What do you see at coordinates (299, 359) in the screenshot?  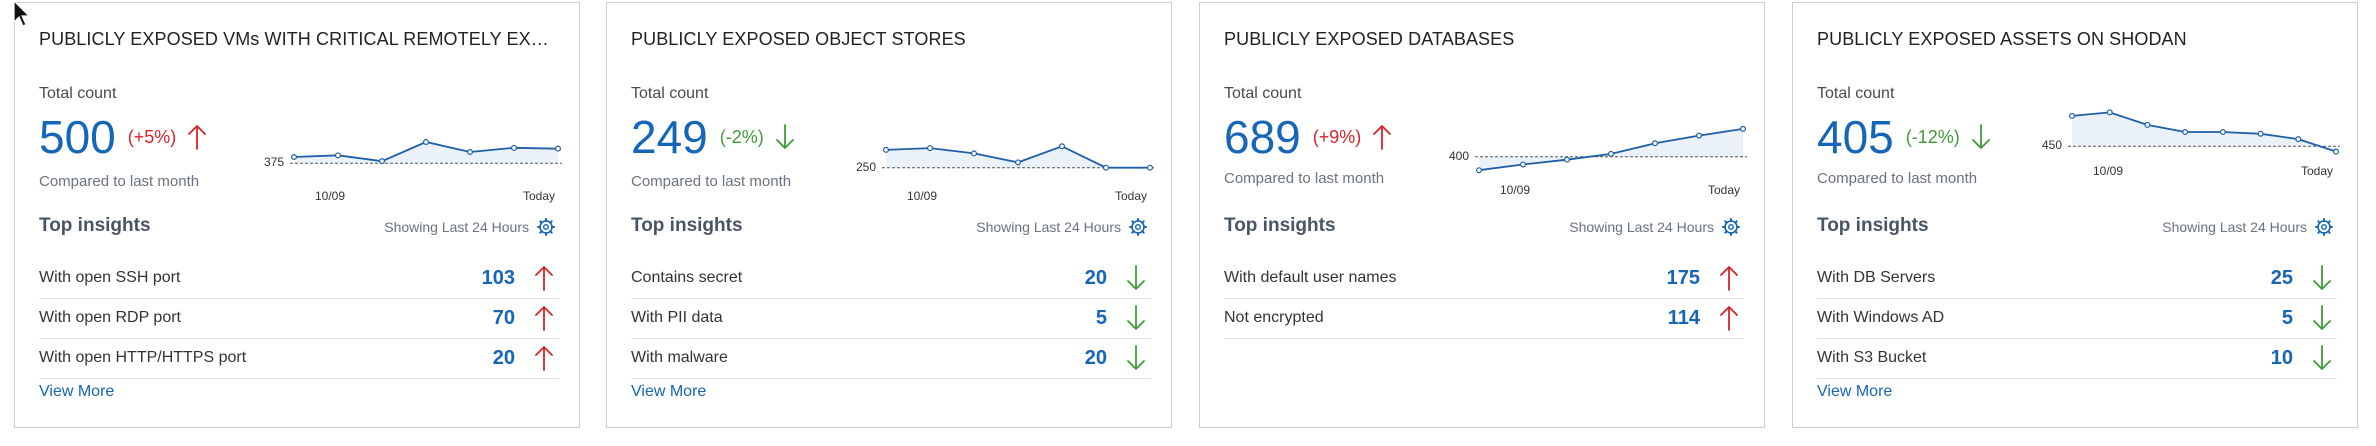 I see `insight-row: With open HTTP/HTTPS port 20` at bounding box center [299, 359].